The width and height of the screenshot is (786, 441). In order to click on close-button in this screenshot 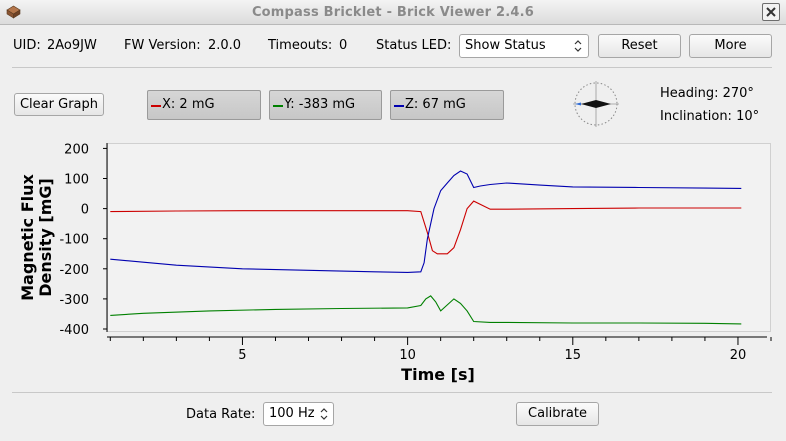, I will do `click(771, 12)`.